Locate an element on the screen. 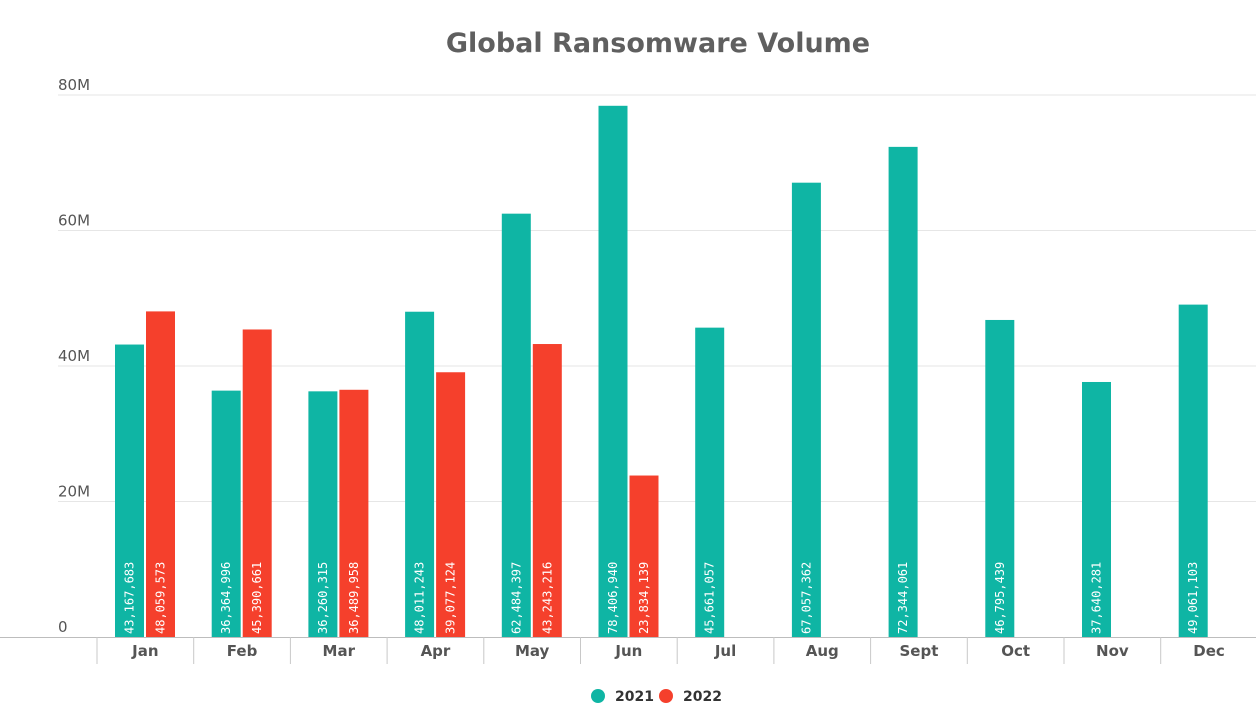 The height and width of the screenshot is (716, 1256). bar-2022-feb is located at coordinates (257, 483).